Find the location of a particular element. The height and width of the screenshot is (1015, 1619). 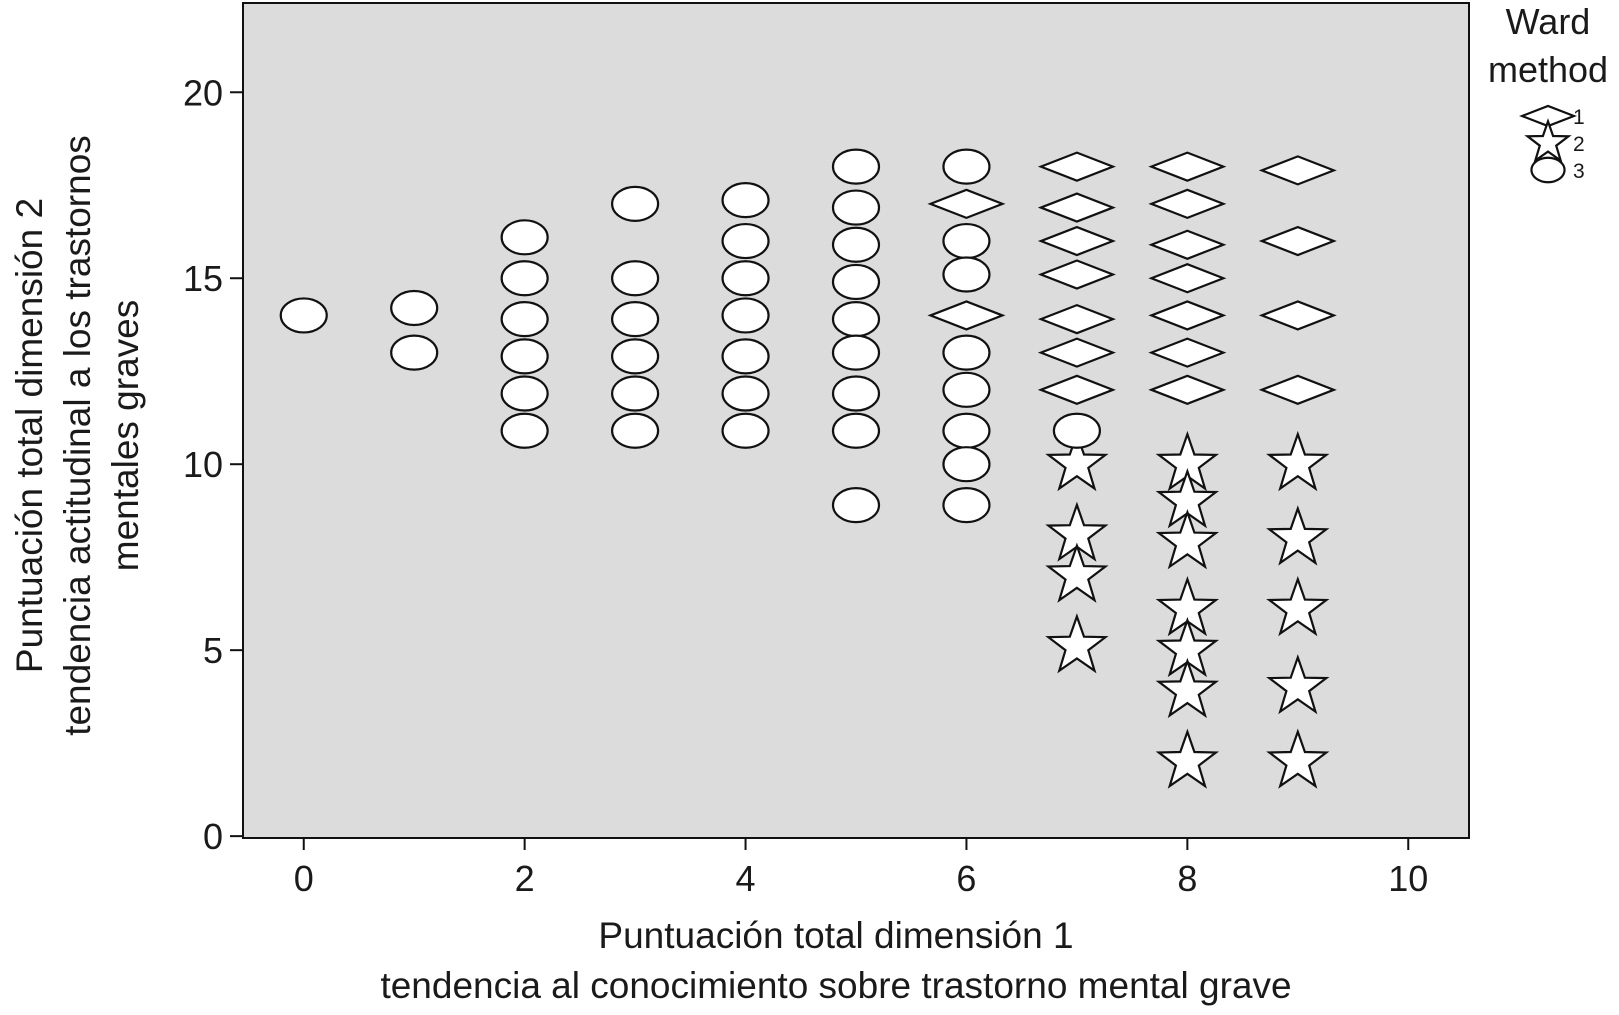

legend: Ward method 1 2 3 is located at coordinates (1548, 92).